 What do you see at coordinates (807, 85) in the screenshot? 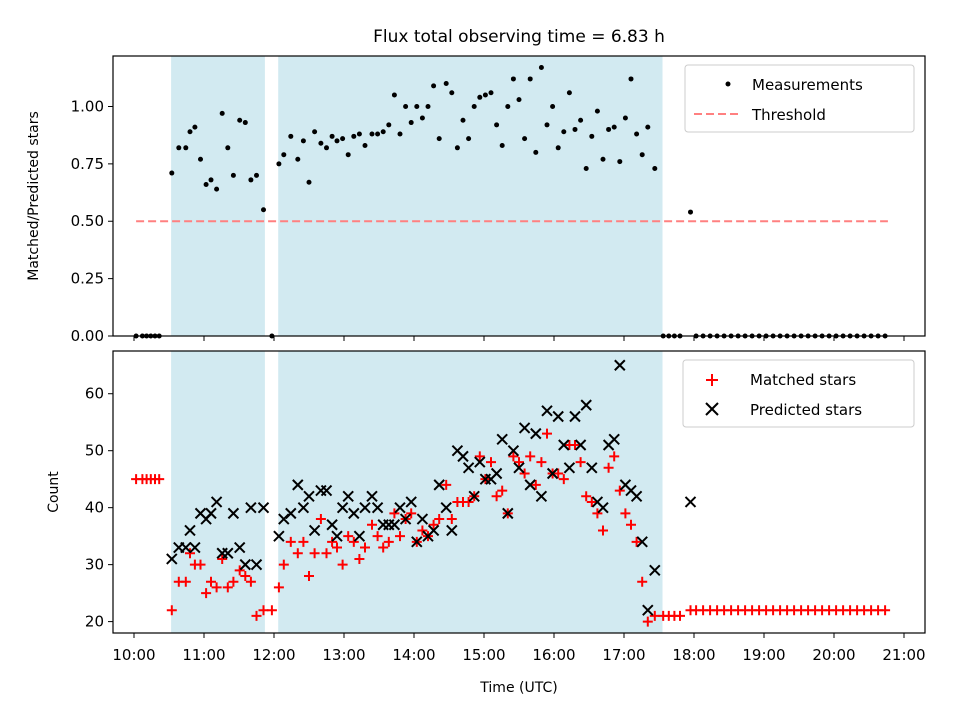
I see `legend-label-measurements: Measurements` at bounding box center [807, 85].